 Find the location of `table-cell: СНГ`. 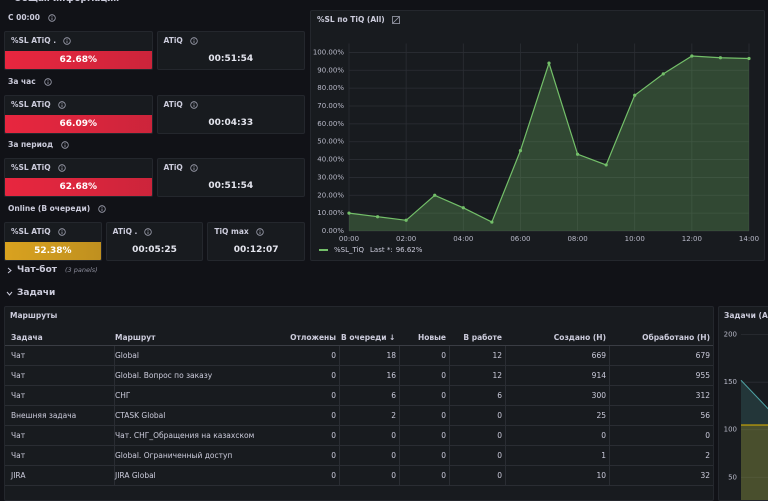

table-cell: СНГ is located at coordinates (123, 395).